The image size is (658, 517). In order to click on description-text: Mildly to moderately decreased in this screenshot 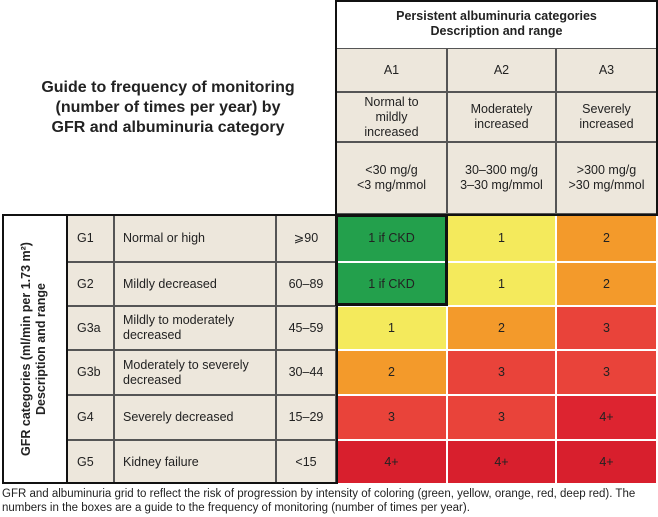, I will do `click(179, 327)`.